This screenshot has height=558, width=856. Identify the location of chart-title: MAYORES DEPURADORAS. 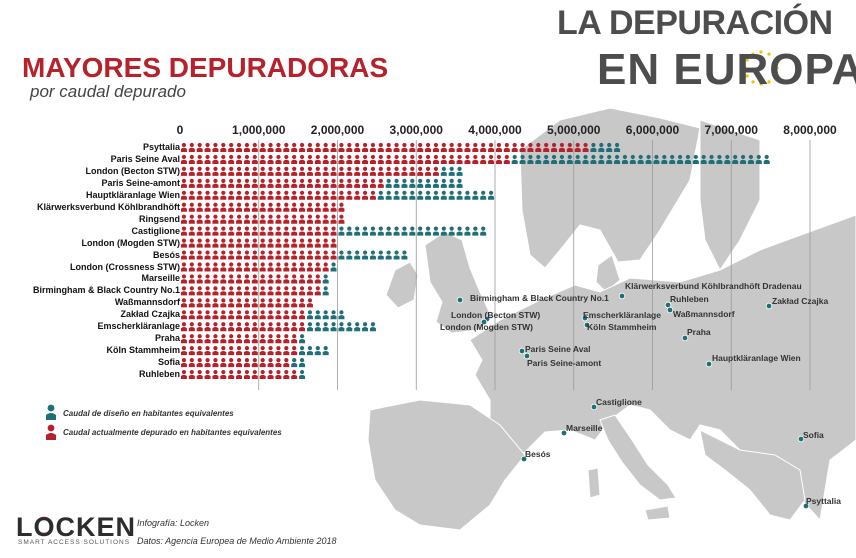
(205, 67).